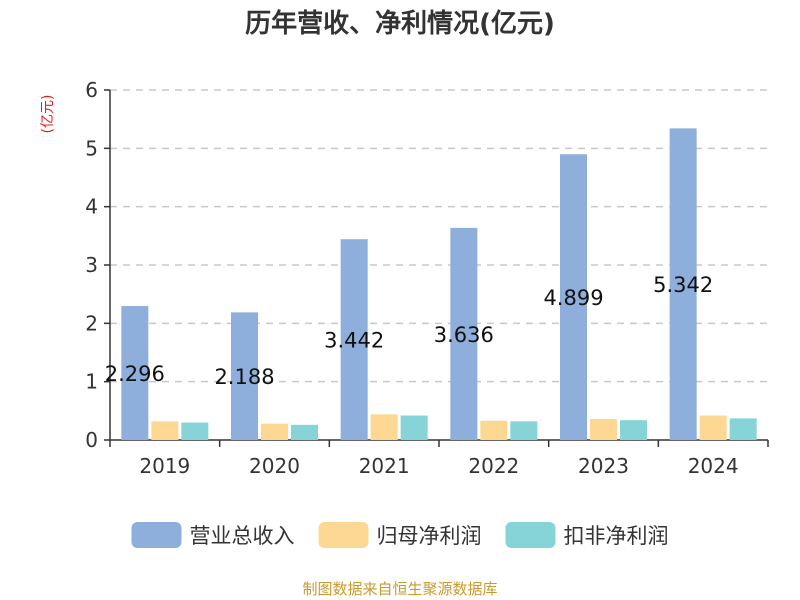 This screenshot has height=600, width=800. I want to click on chart-title: 历年营收、净利情况(亿元), so click(400, 23).